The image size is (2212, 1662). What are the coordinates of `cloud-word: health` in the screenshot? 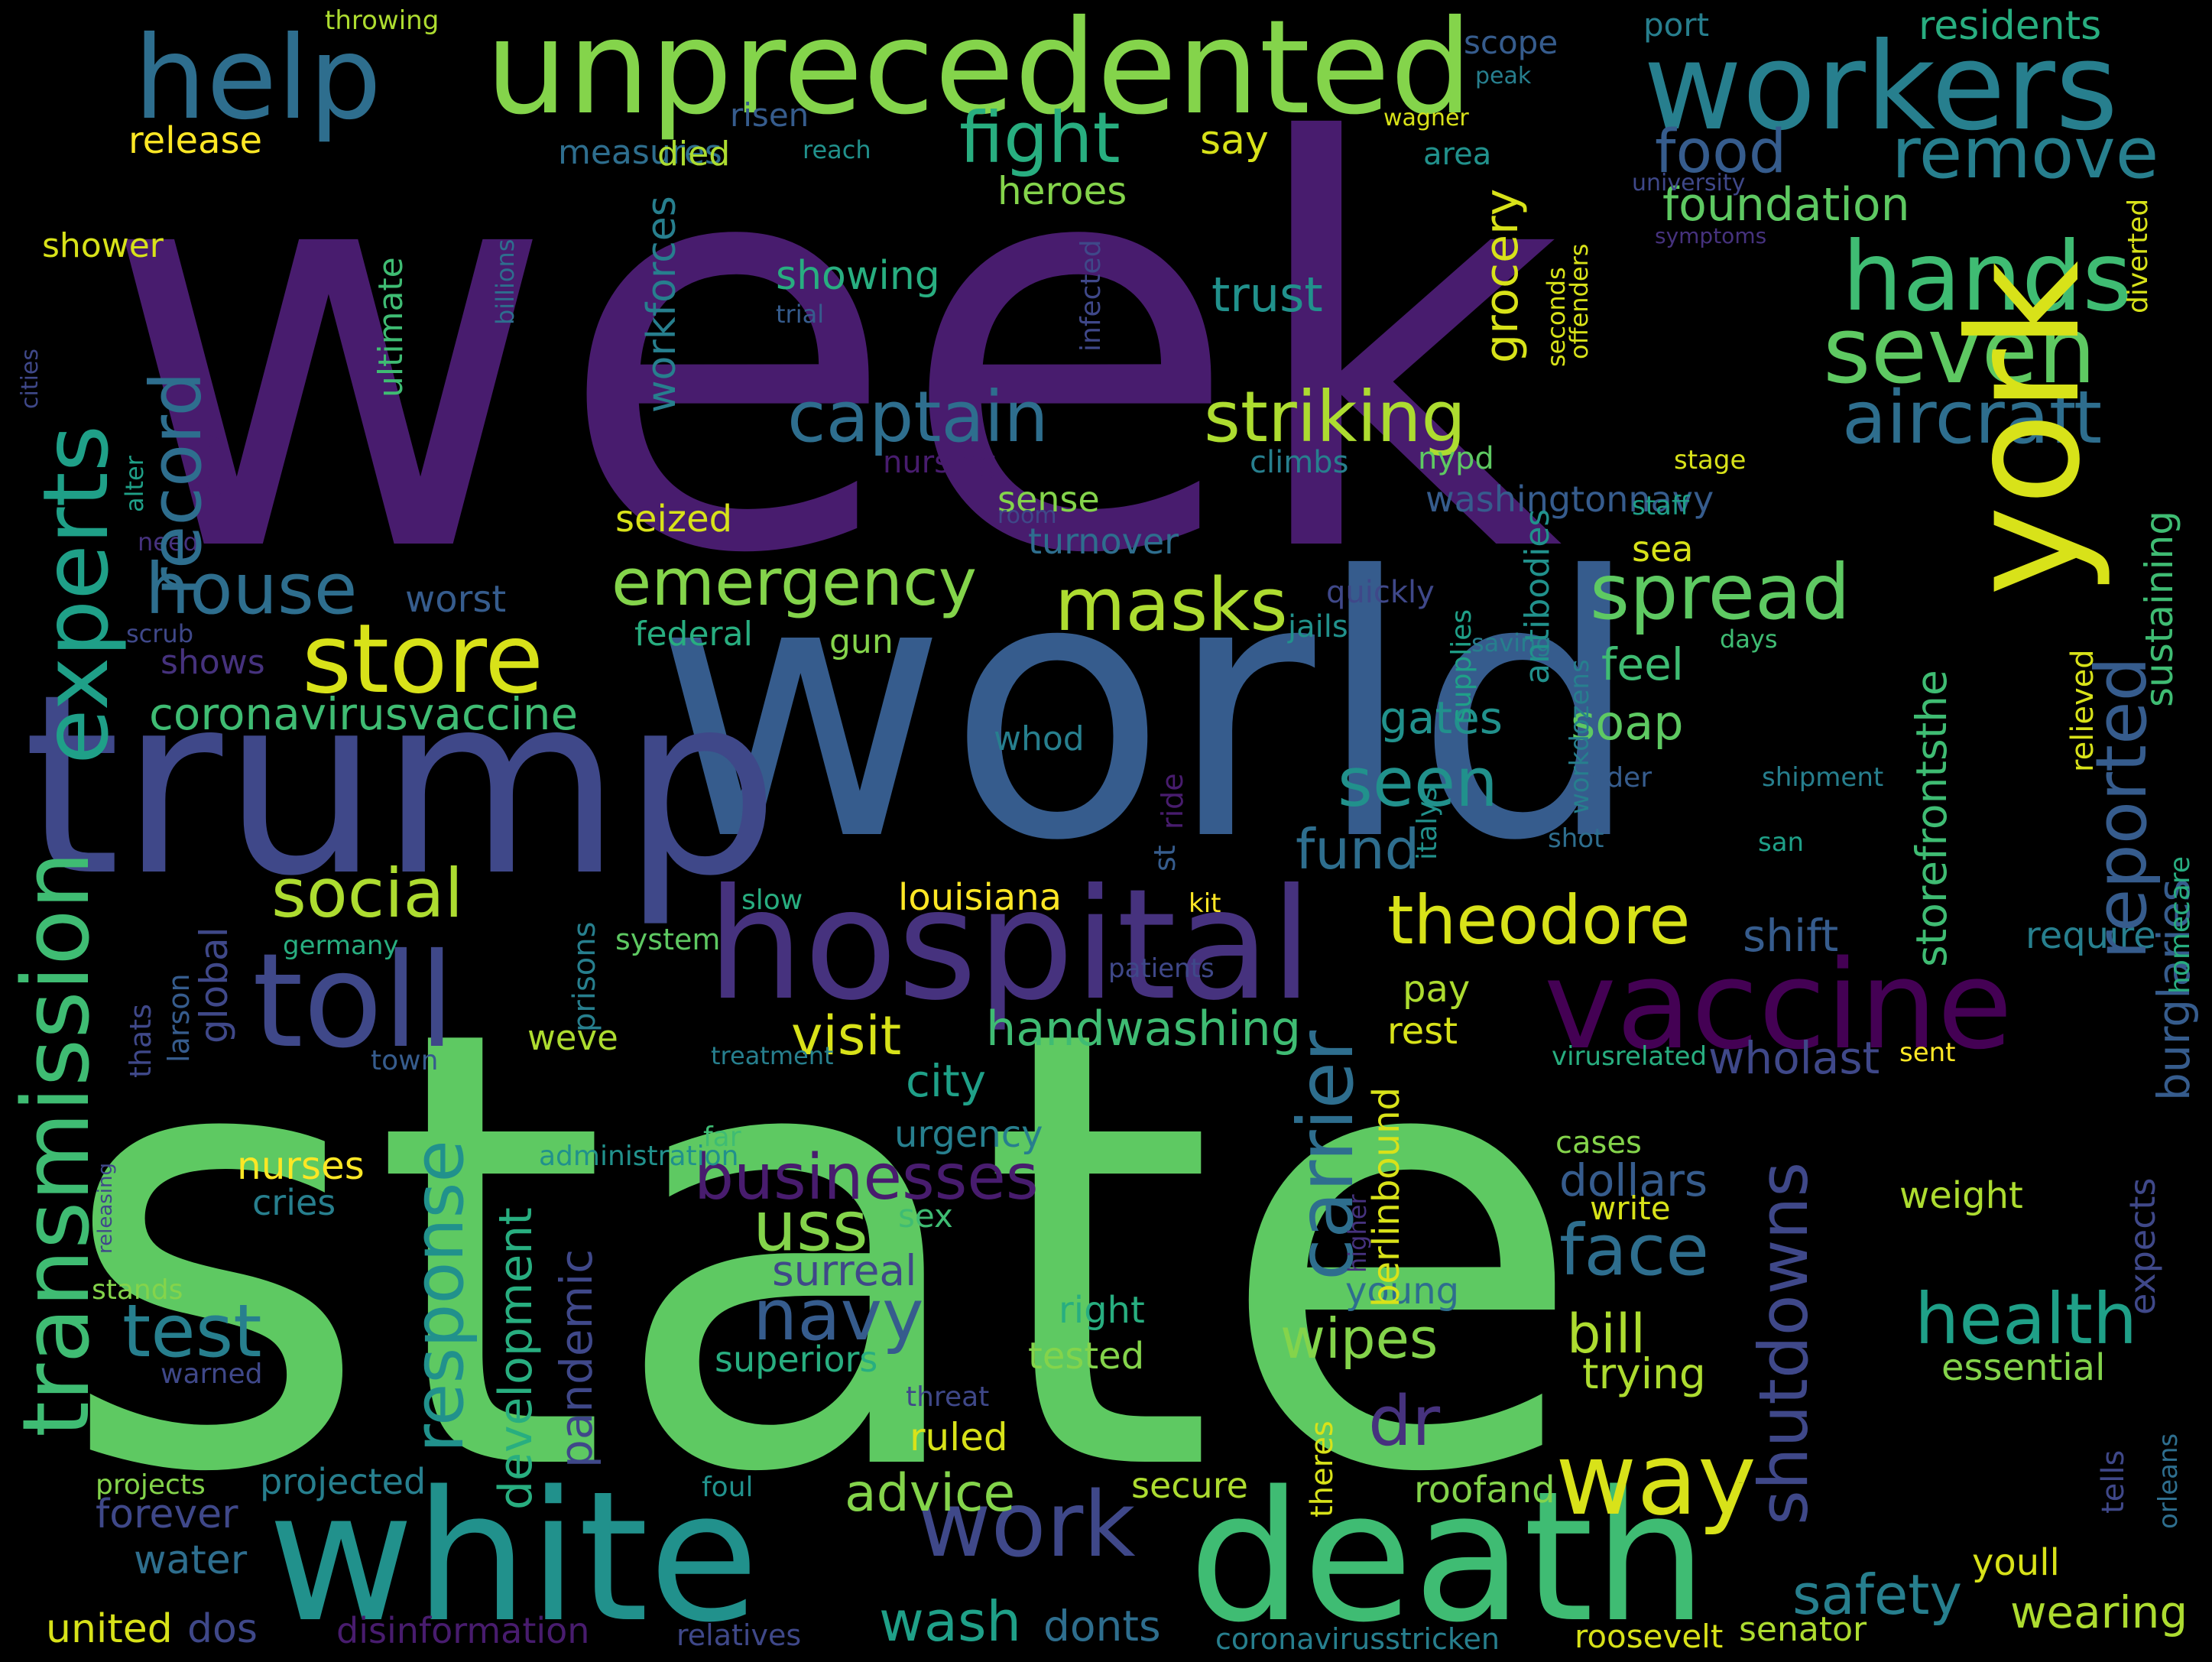 It's located at (2026, 1319).